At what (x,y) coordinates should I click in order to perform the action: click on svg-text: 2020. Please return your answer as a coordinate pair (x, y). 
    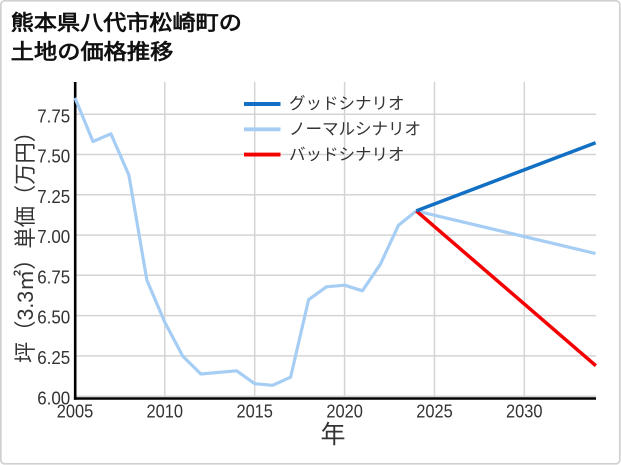
    Looking at the image, I should click on (344, 412).